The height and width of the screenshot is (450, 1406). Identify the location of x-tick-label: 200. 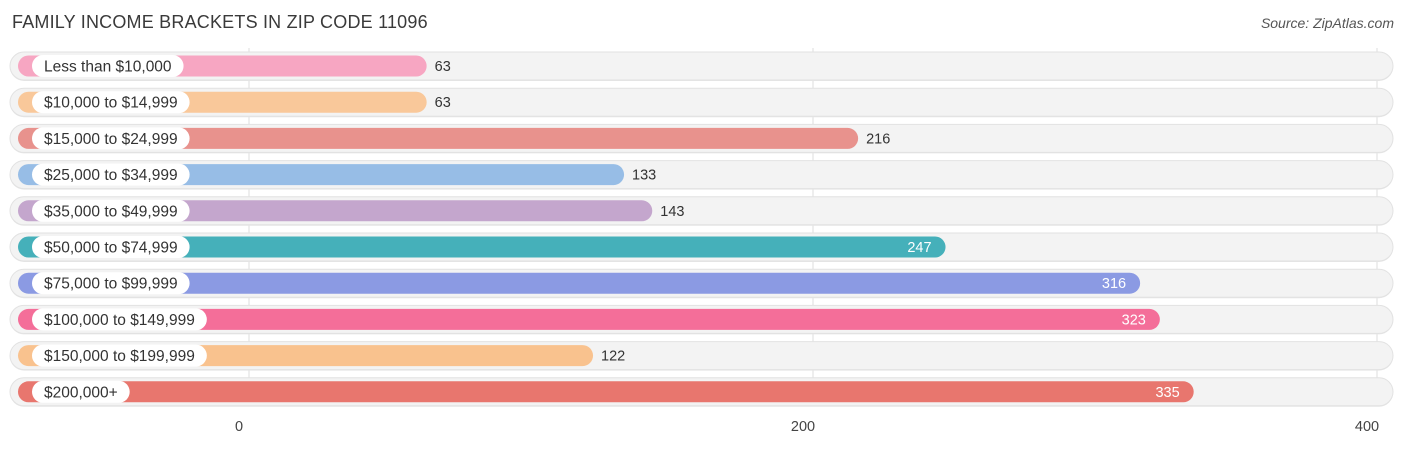
(803, 427).